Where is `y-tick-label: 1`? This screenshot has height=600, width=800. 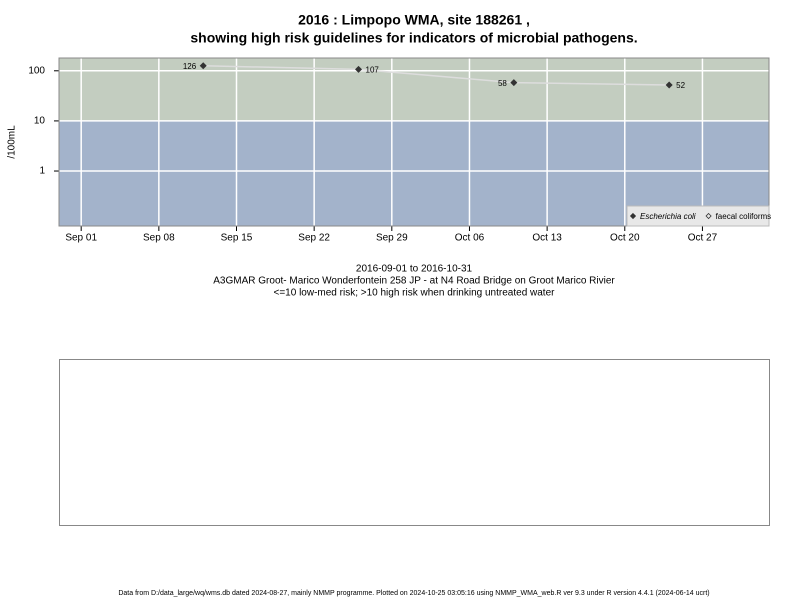
y-tick-label: 1 is located at coordinates (42, 171).